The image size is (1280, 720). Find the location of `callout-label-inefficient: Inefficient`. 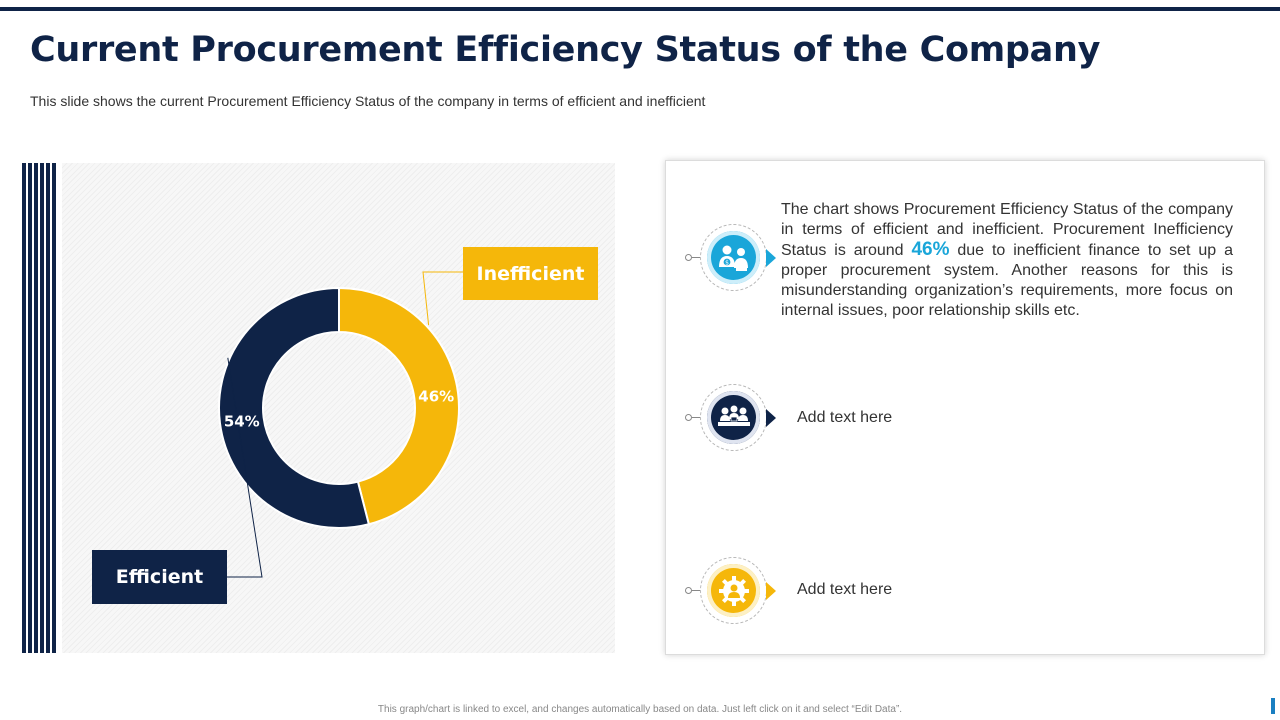

callout-label-inefficient: Inefficient is located at coordinates (530, 273).